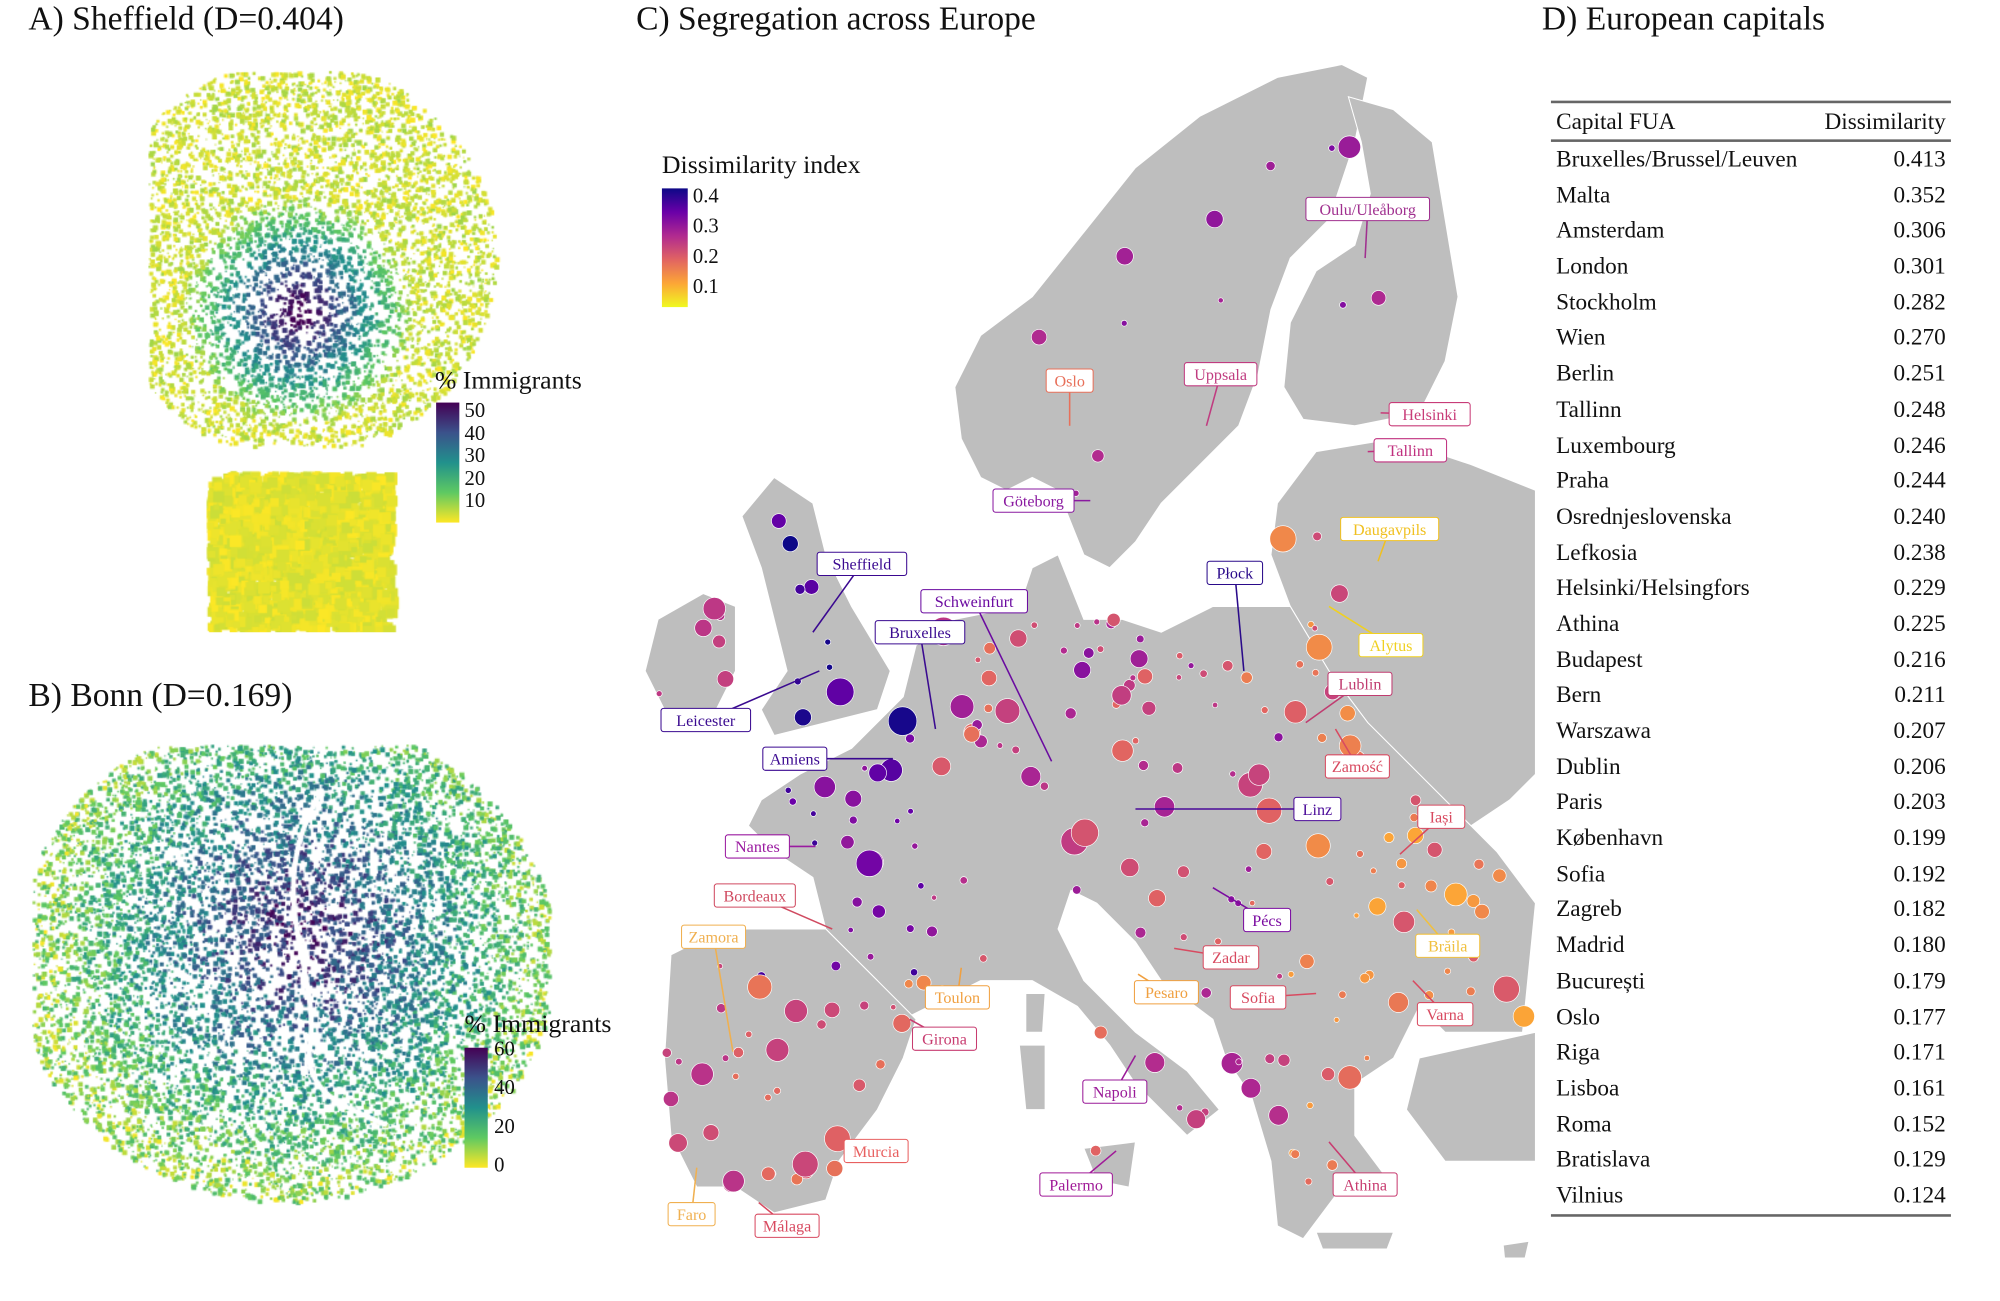 The height and width of the screenshot is (1301, 2000). I want to click on dissimilarity-value: 0.240, so click(1919, 516).